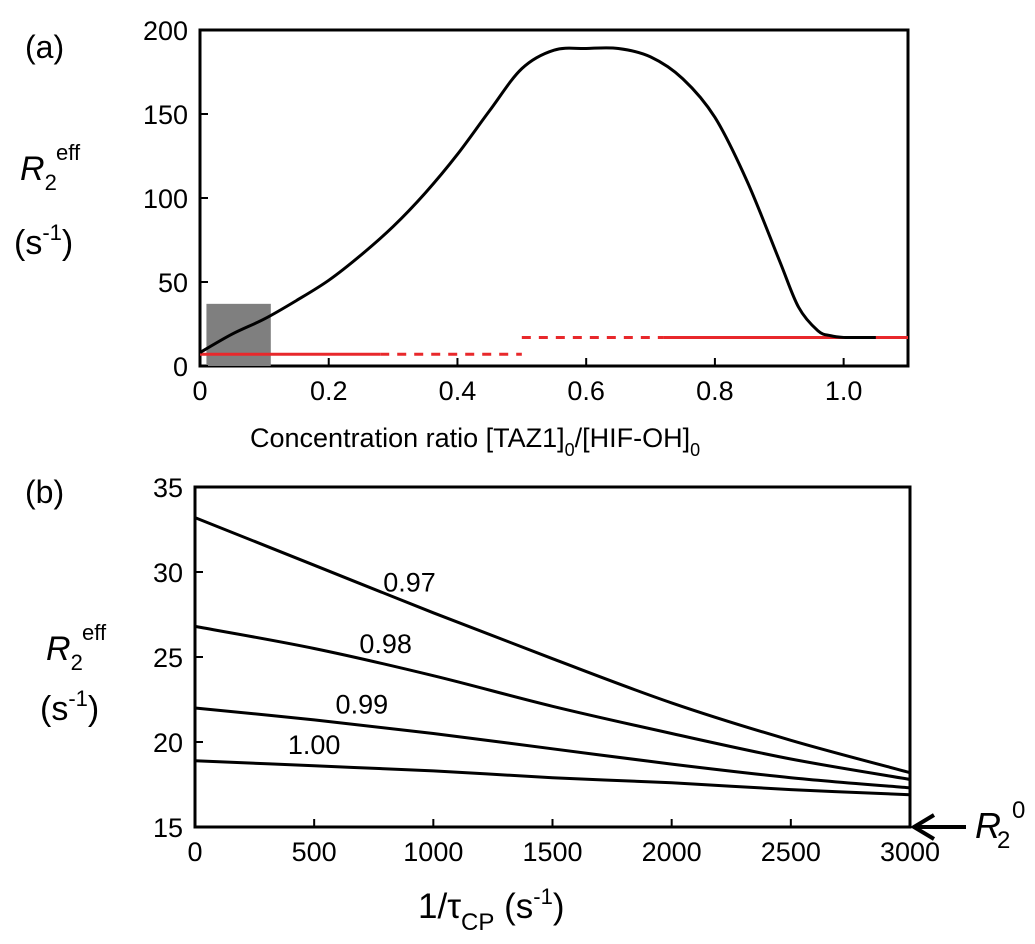  I want to click on panel-b-y-unit-close: ), so click(93, 709).